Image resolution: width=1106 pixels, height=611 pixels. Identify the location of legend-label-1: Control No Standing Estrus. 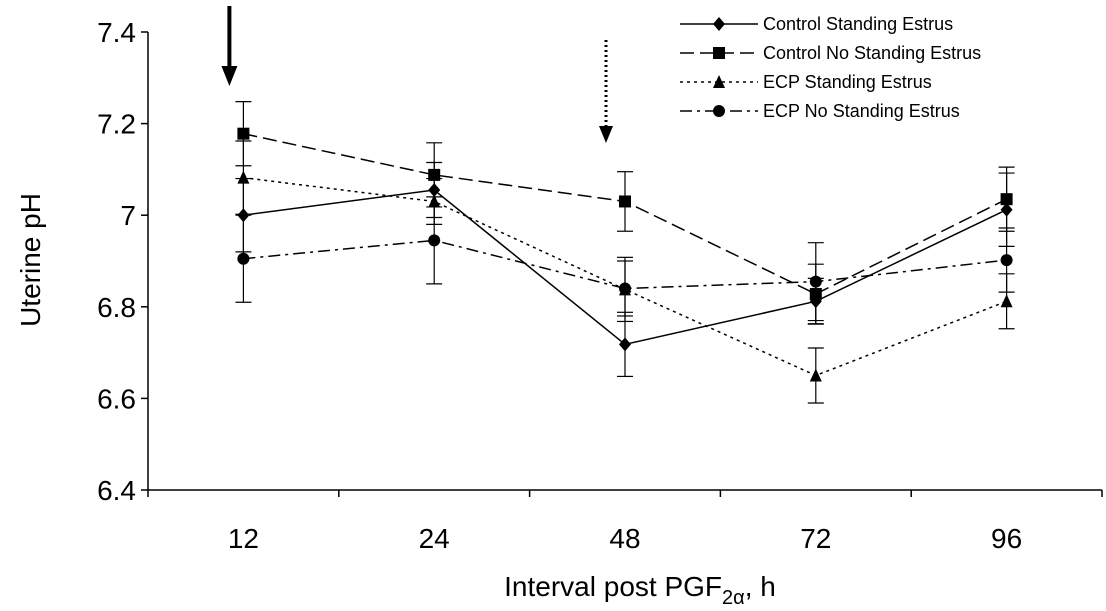
(872, 53).